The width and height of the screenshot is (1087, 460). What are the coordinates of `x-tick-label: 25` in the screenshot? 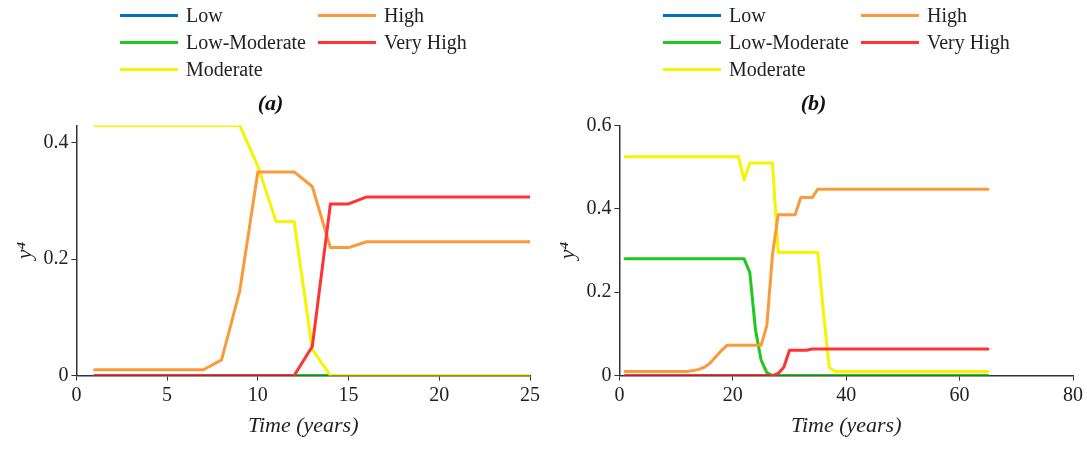 It's located at (530, 393).